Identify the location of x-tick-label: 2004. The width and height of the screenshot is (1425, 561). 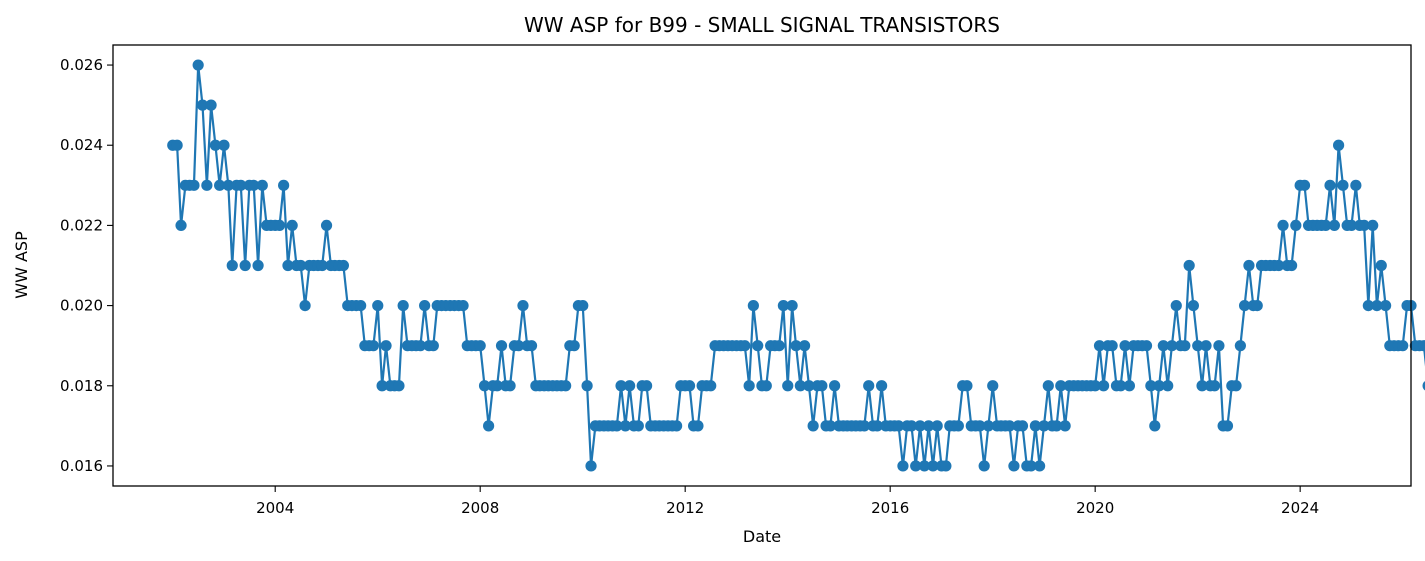
(275, 508).